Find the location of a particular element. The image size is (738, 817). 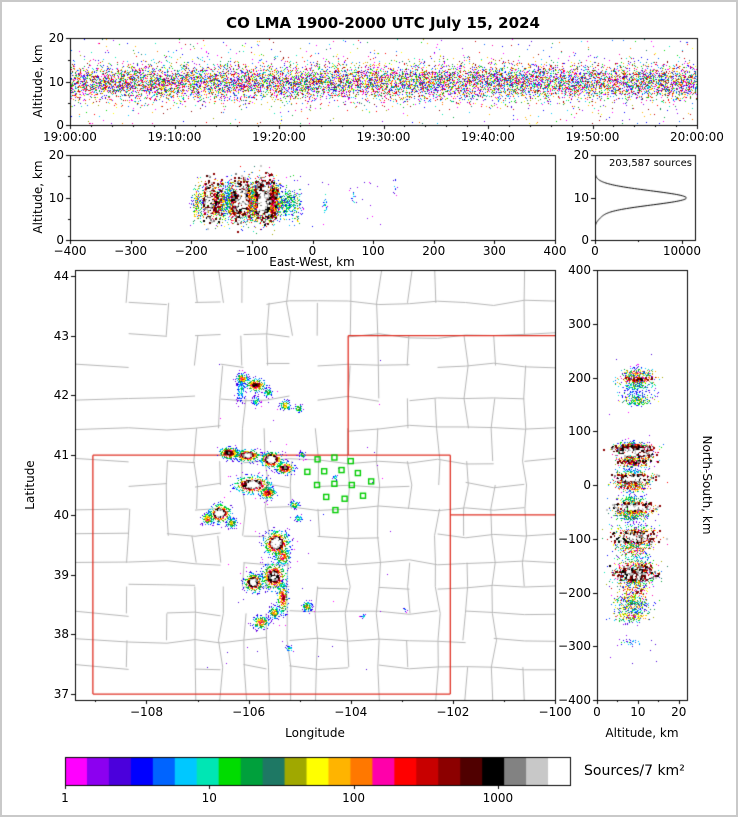

hist-alt-tick: 0 is located at coordinates (585, 240).